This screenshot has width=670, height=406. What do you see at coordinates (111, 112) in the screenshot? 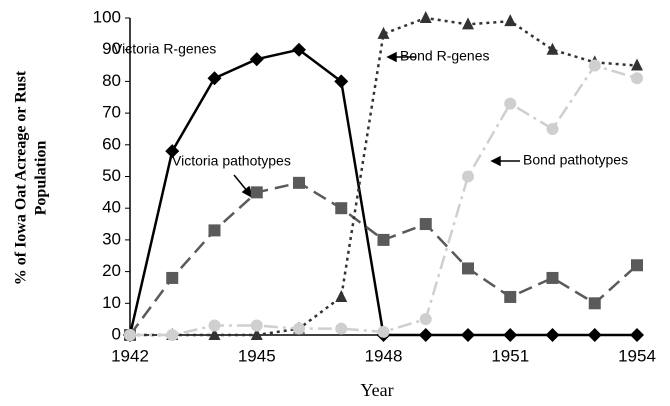
I see `y-tick-label: 70` at bounding box center [111, 112].